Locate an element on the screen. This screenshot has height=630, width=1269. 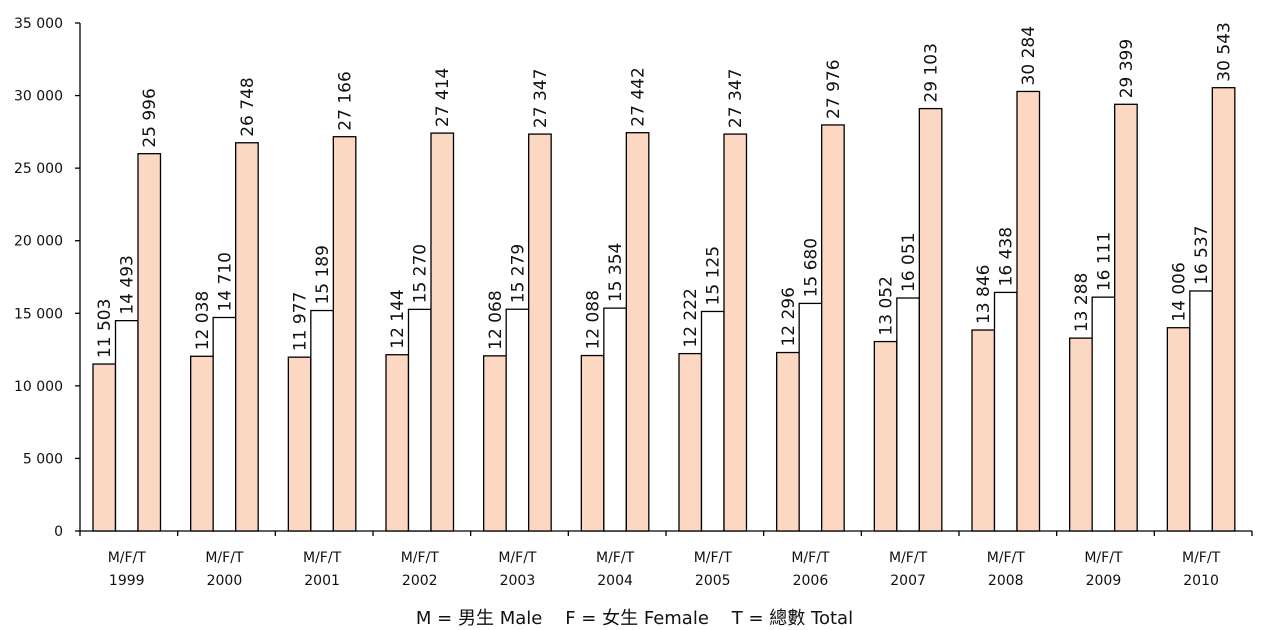
data-label-t: 30 543 is located at coordinates (1225, 51).